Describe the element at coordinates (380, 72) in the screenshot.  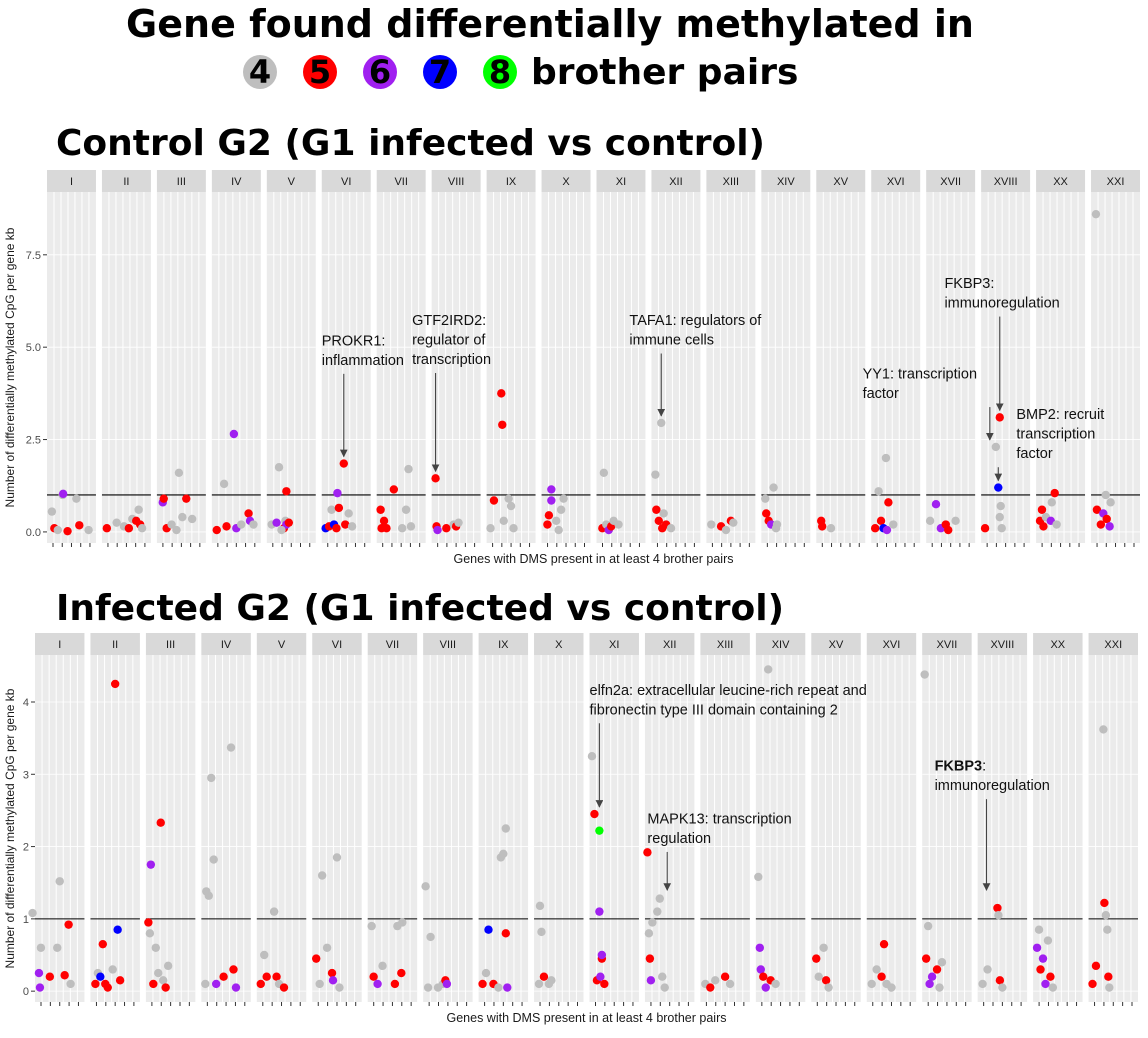
I see `legend-item-6: 6` at that location.